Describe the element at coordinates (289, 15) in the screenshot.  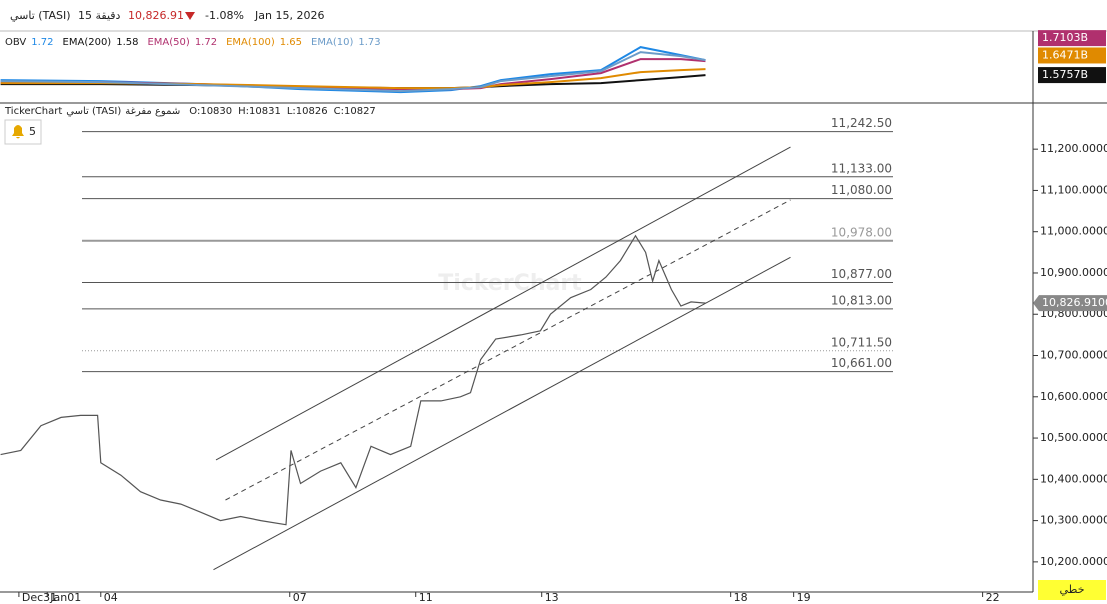
I see `date: Jan 15, 2026` at that location.